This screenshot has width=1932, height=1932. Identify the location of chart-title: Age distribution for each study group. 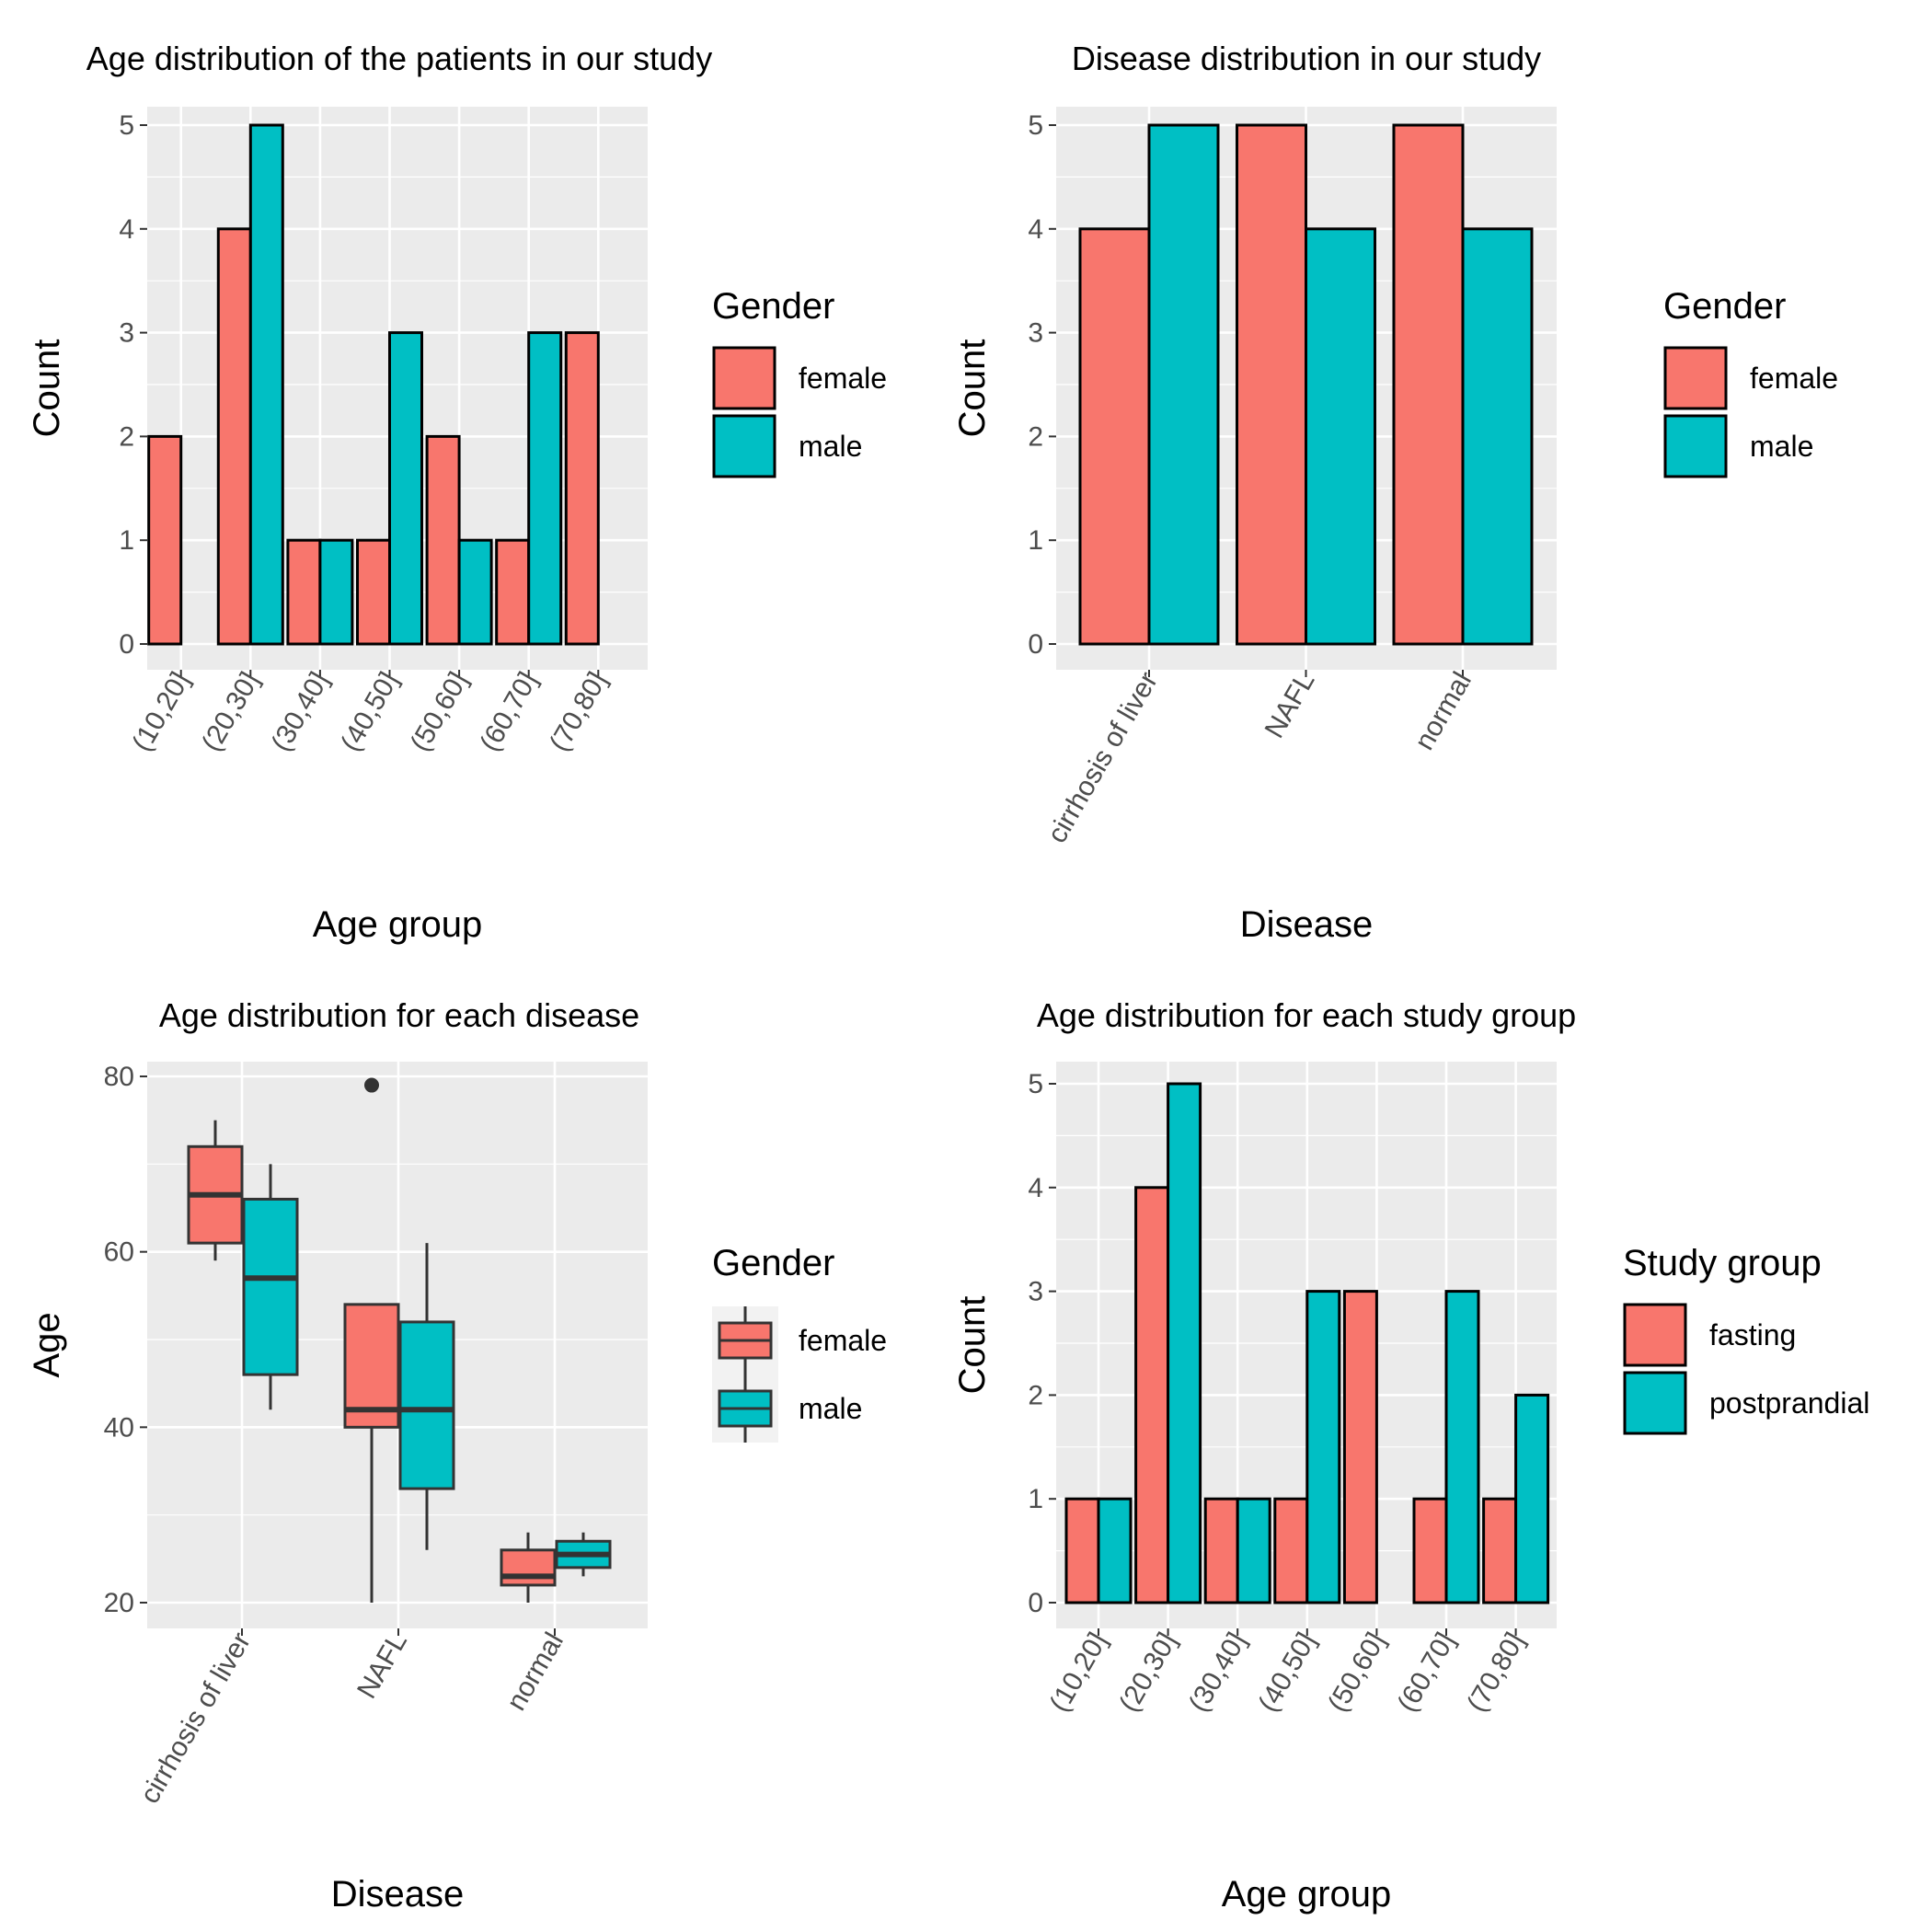
(1306, 1015).